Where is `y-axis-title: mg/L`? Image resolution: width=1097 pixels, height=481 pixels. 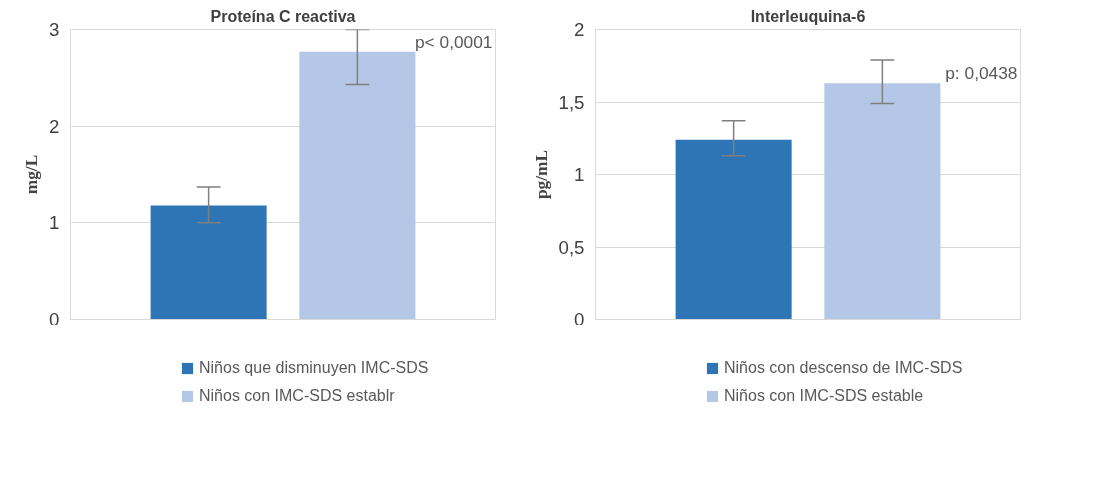
y-axis-title: mg/L is located at coordinates (32, 174).